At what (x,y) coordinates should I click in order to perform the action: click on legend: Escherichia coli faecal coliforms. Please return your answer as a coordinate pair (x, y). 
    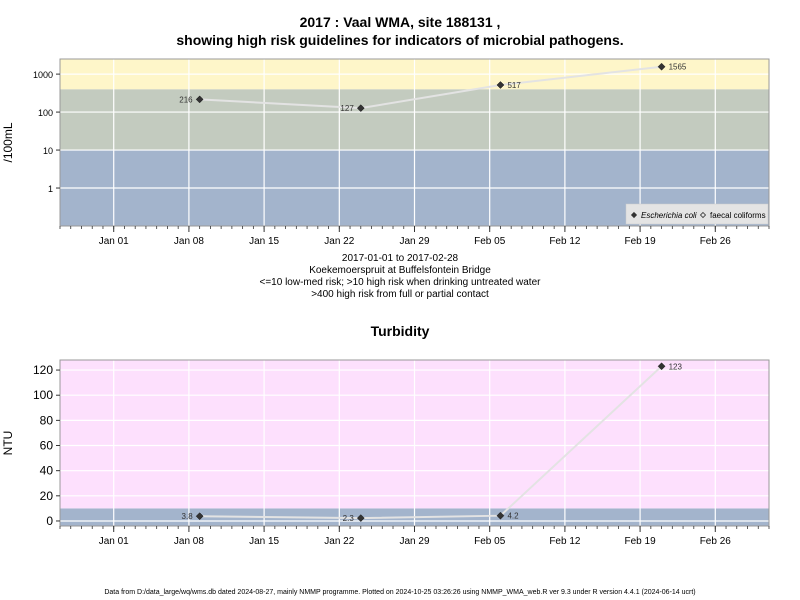
    Looking at the image, I should click on (697, 214).